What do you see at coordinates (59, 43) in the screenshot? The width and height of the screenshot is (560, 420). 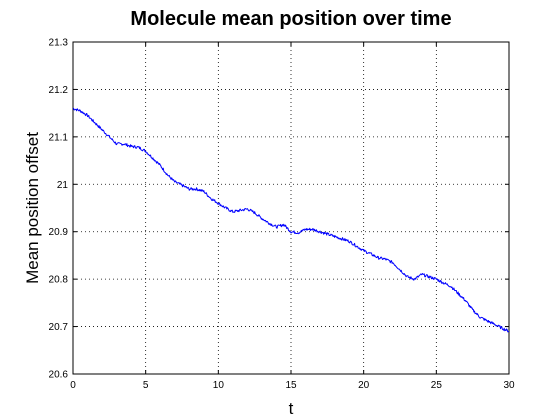 I see `y-tick-label: 21.3` at bounding box center [59, 43].